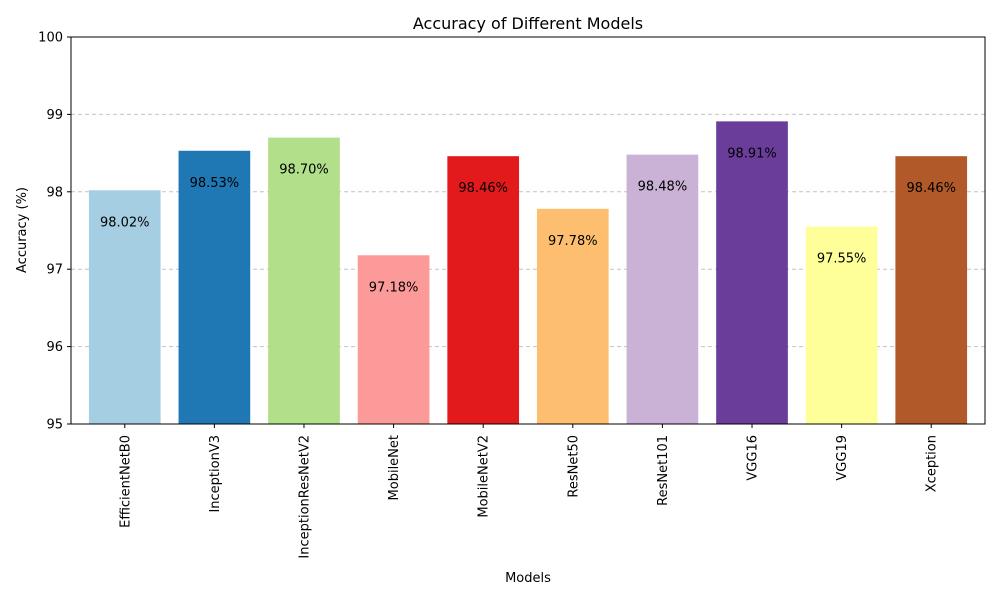 This screenshot has height=604, width=1000. Describe the element at coordinates (54, 270) in the screenshot. I see `y-tick-label: 97` at that location.